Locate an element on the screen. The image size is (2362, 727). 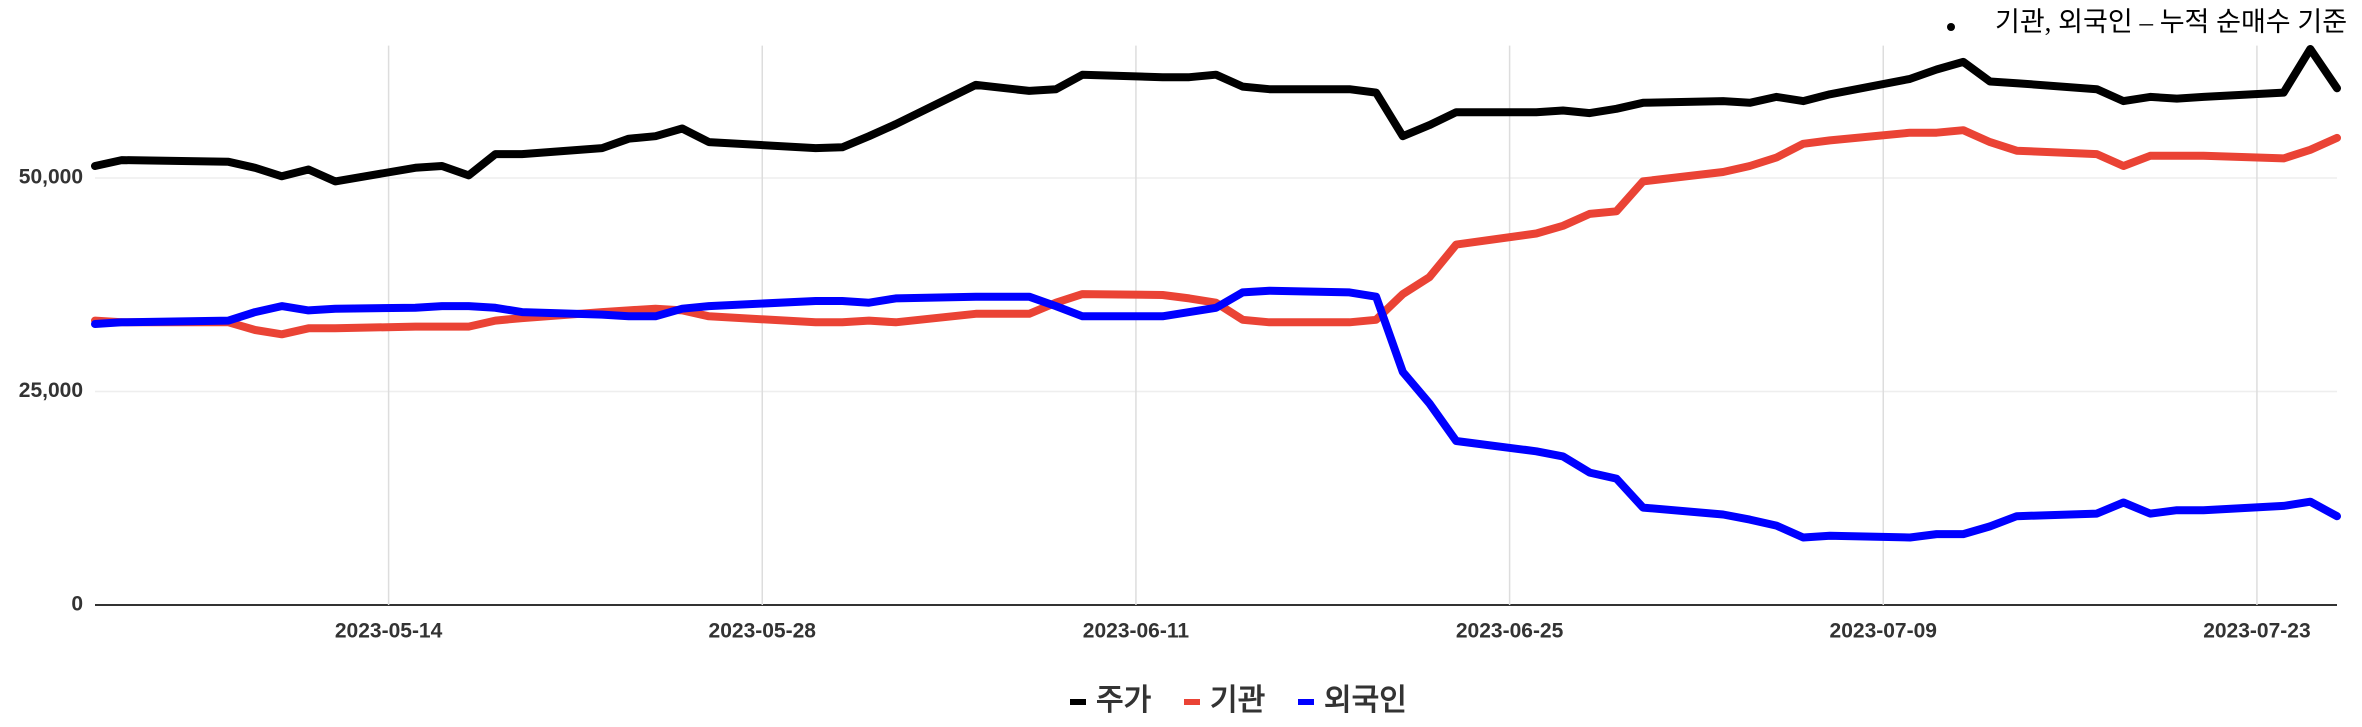
y-tick-label: 0 is located at coordinates (77, 604).